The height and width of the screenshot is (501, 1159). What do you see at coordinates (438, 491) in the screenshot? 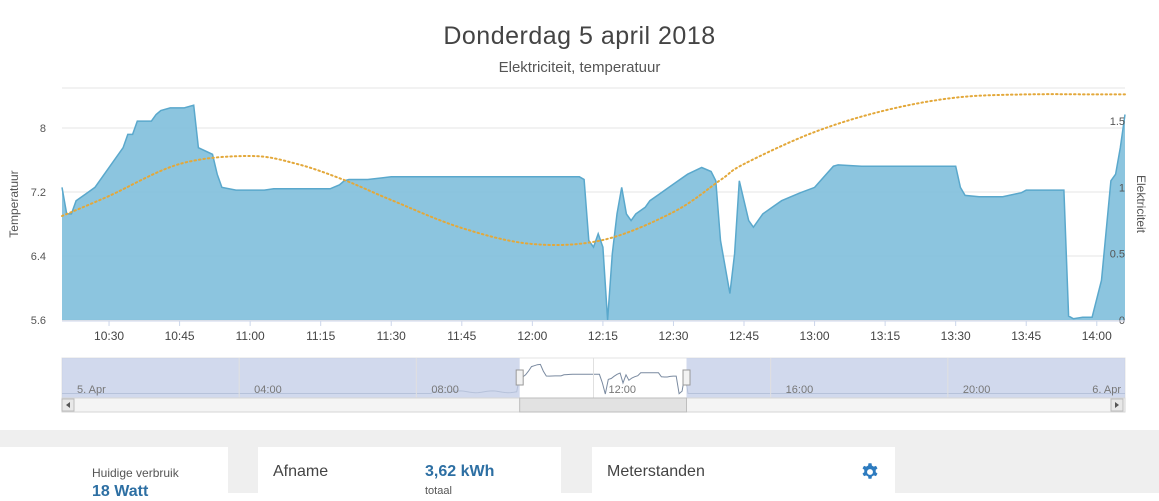
I see `afname-sub: totaal` at bounding box center [438, 491].